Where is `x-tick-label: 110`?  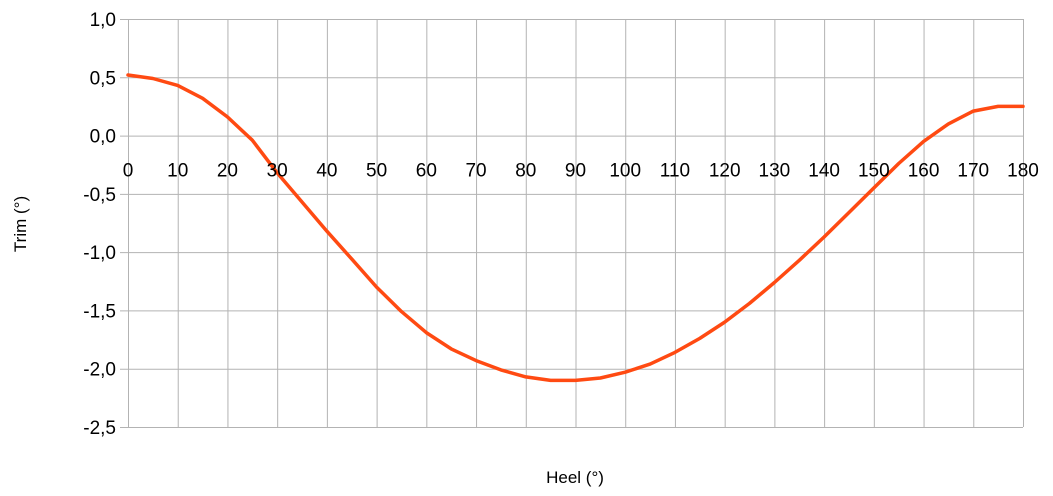
x-tick-label: 110 is located at coordinates (675, 171).